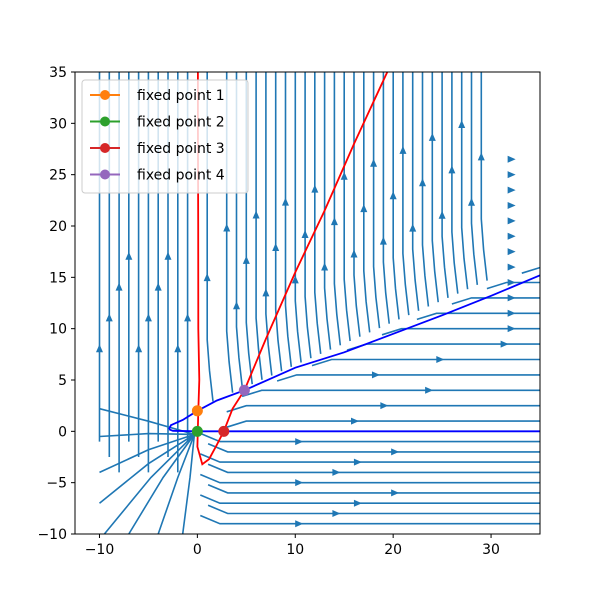 The width and height of the screenshot is (600, 600). Describe the element at coordinates (56, 484) in the screenshot. I see `y-tick-label: −5` at that location.